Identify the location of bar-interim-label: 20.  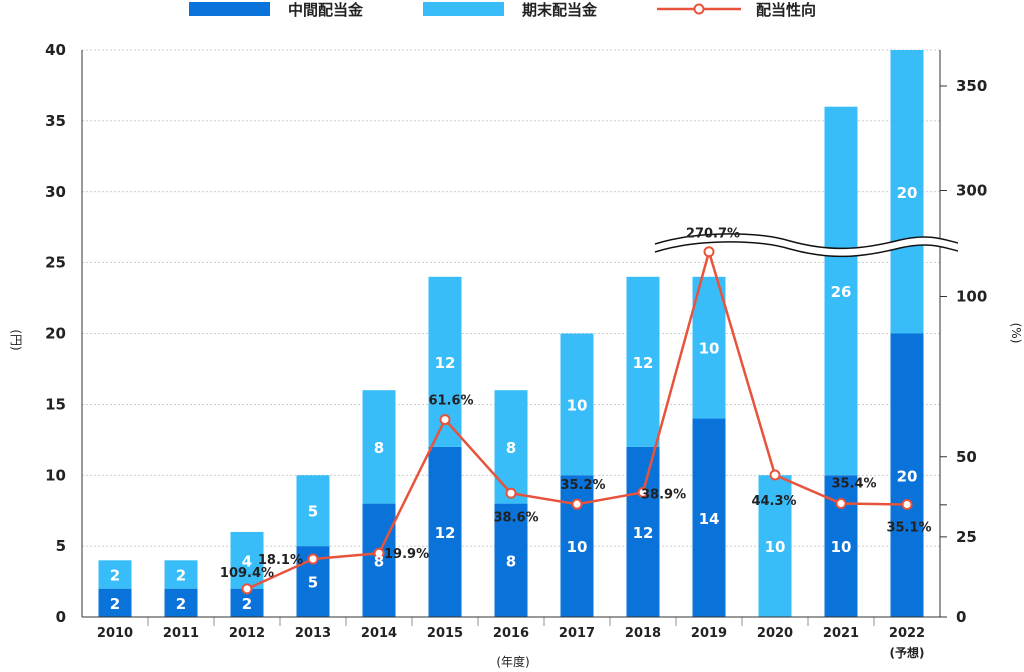
(907, 476).